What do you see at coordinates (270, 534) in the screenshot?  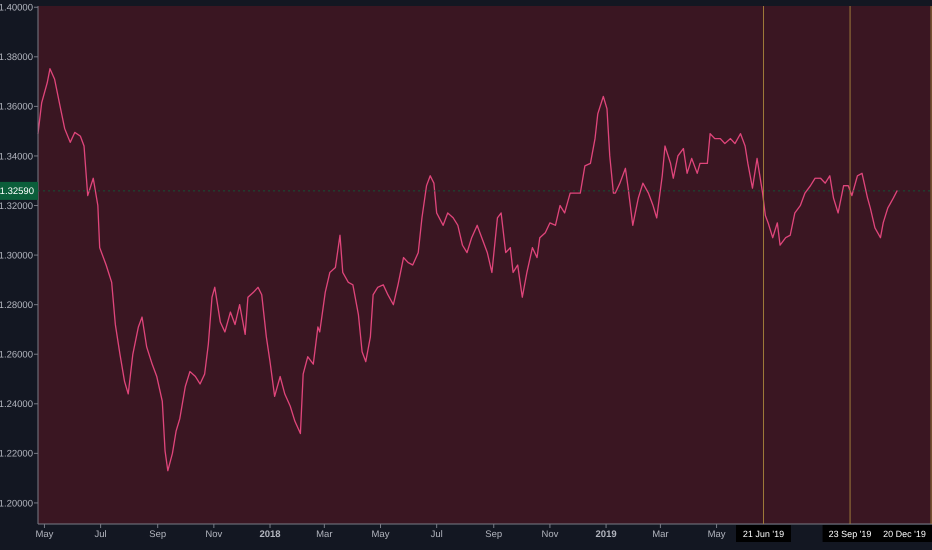 I see `x-tick-label: 2018` at bounding box center [270, 534].